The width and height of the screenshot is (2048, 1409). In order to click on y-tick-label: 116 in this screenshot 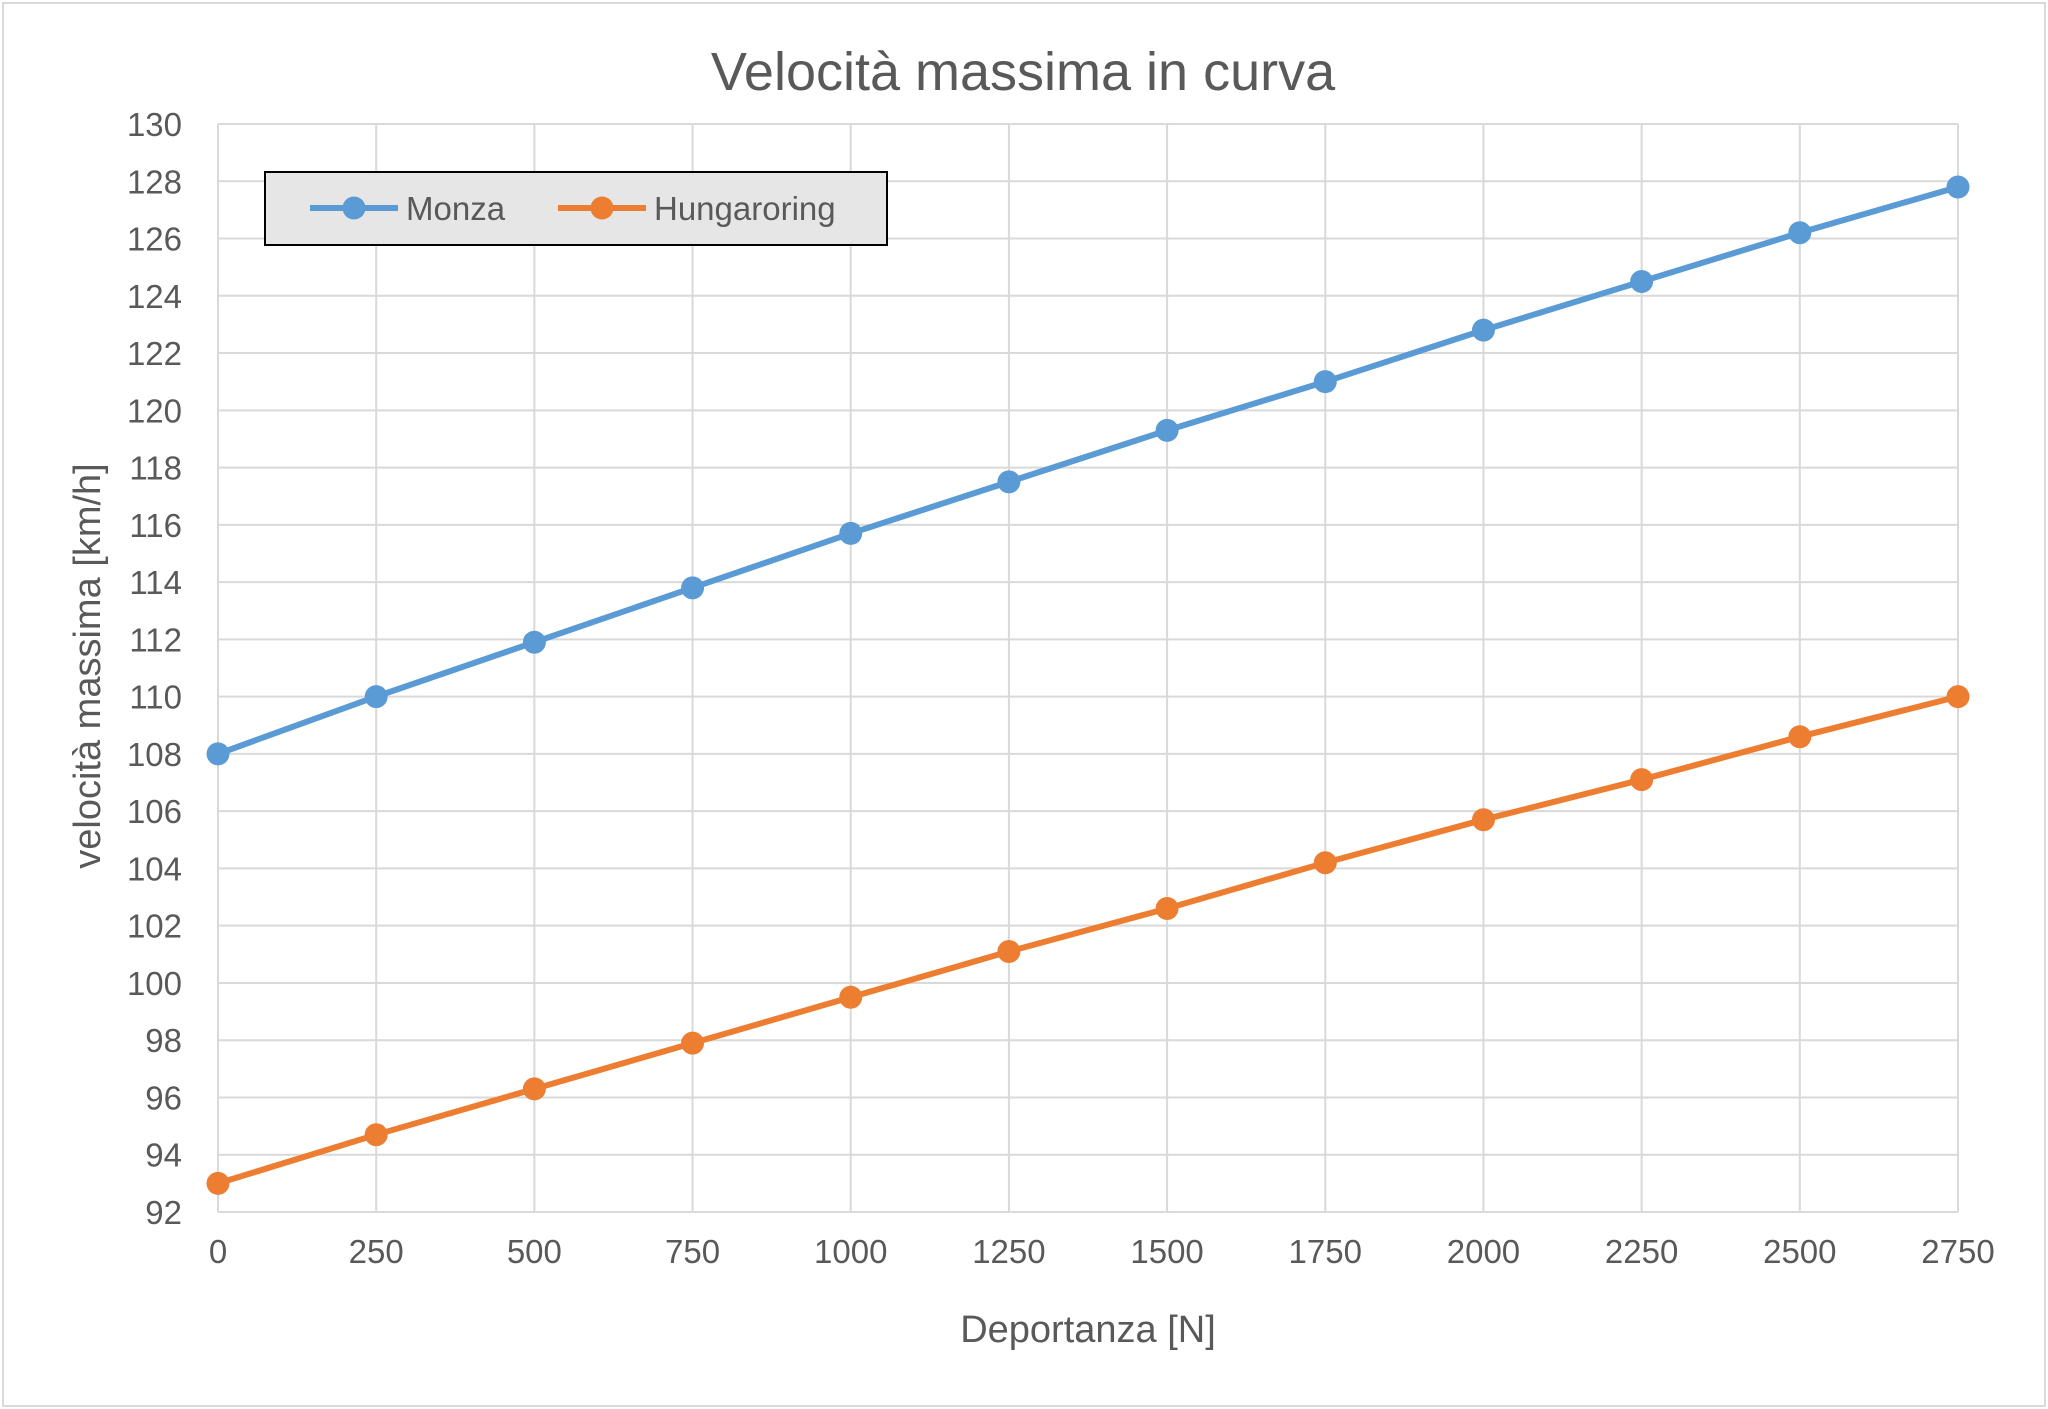, I will do `click(155, 525)`.